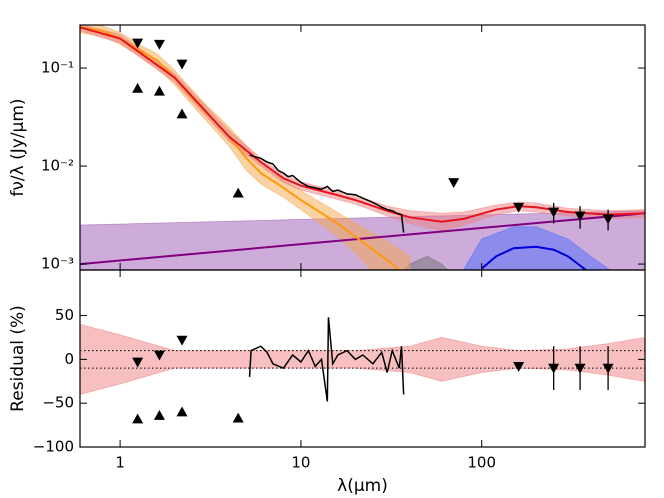  Describe the element at coordinates (53, 447) in the screenshot. I see `y-tick-label: −100` at that location.